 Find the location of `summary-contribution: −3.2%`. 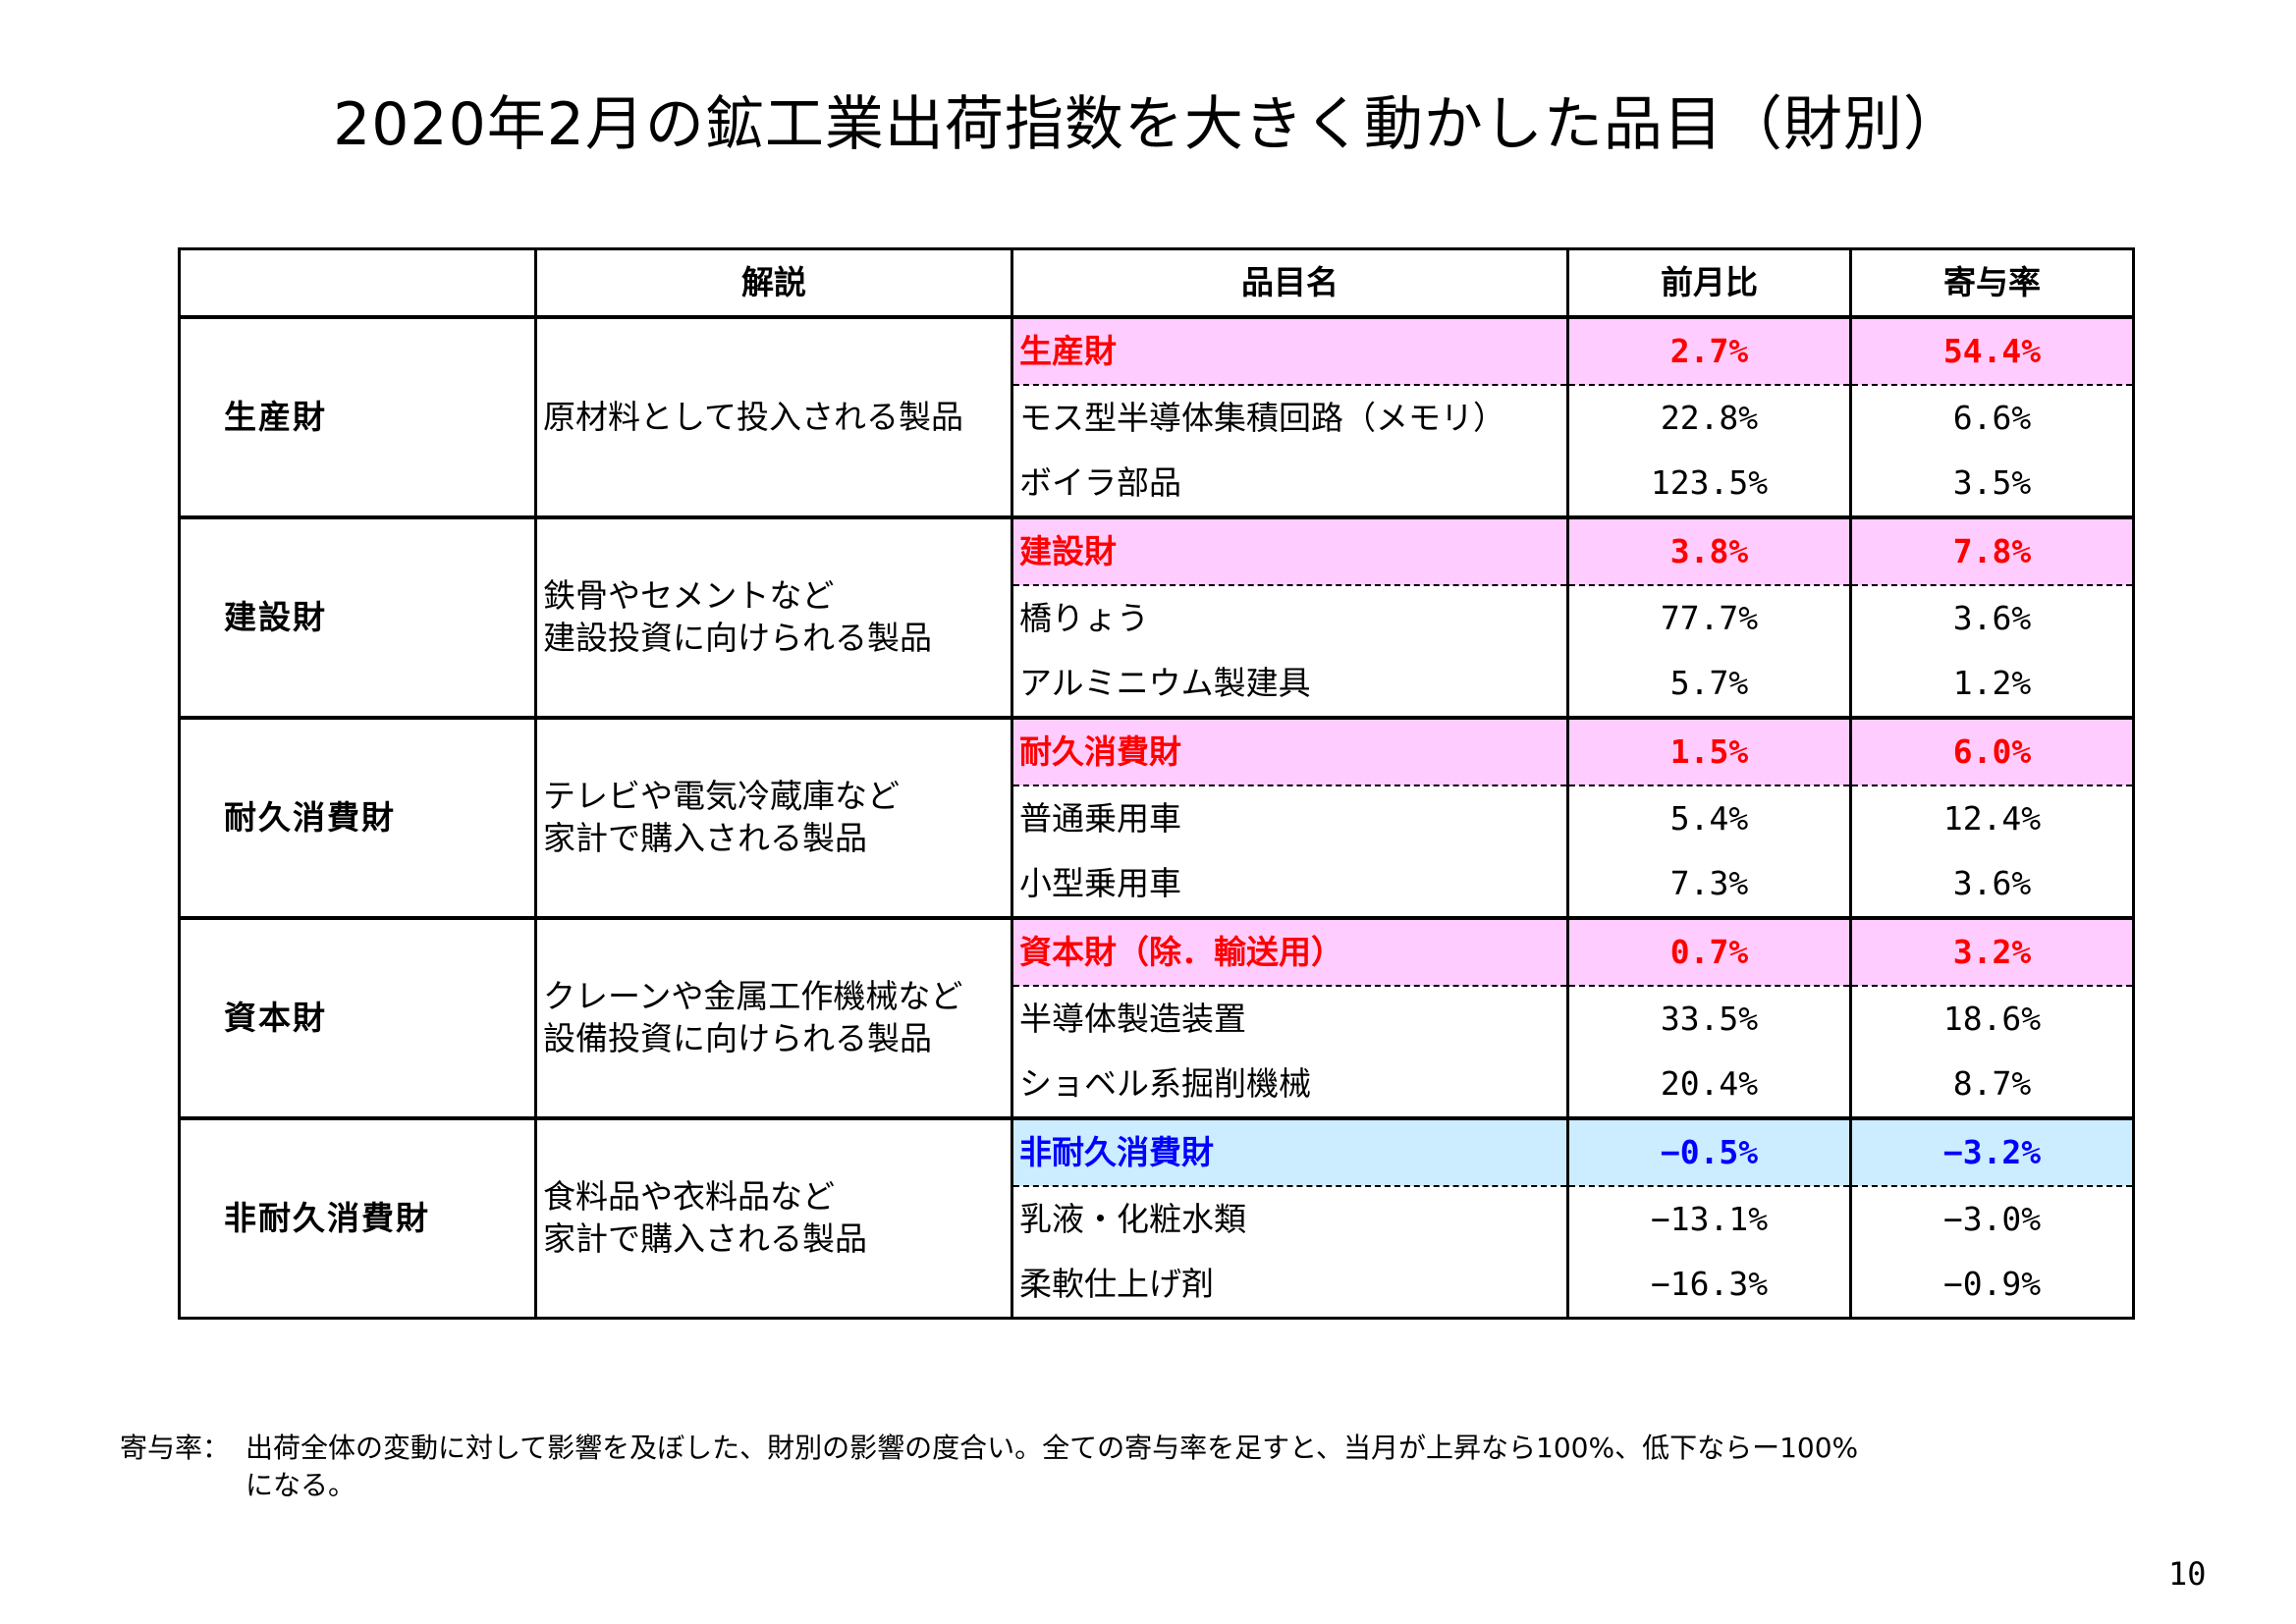

summary-contribution: −3.2% is located at coordinates (1992, 1151).